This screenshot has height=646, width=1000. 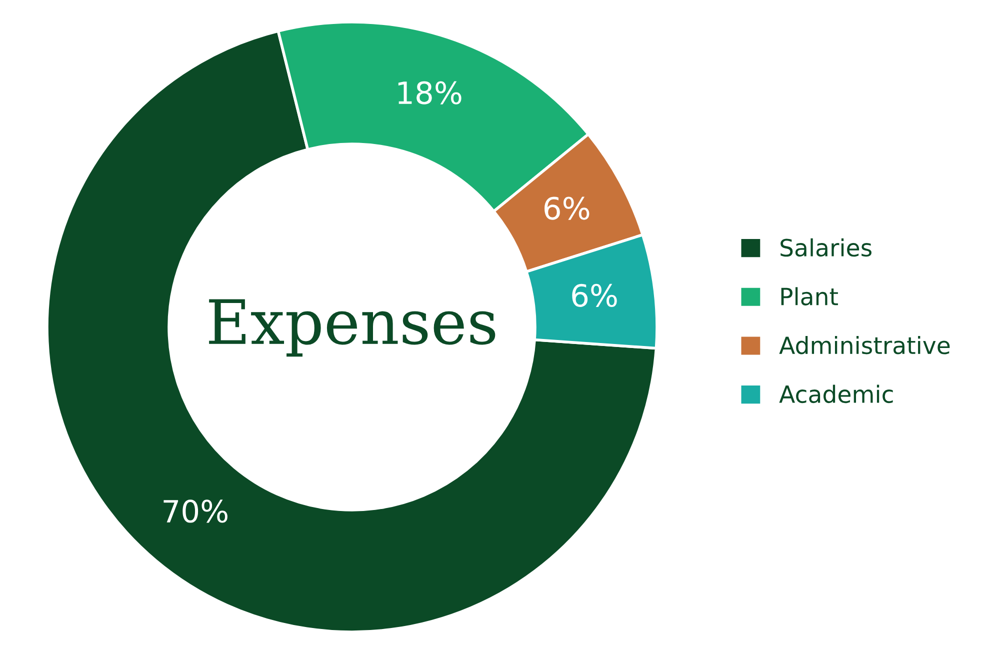 What do you see at coordinates (430, 92) in the screenshot?
I see `data-label: 18%` at bounding box center [430, 92].